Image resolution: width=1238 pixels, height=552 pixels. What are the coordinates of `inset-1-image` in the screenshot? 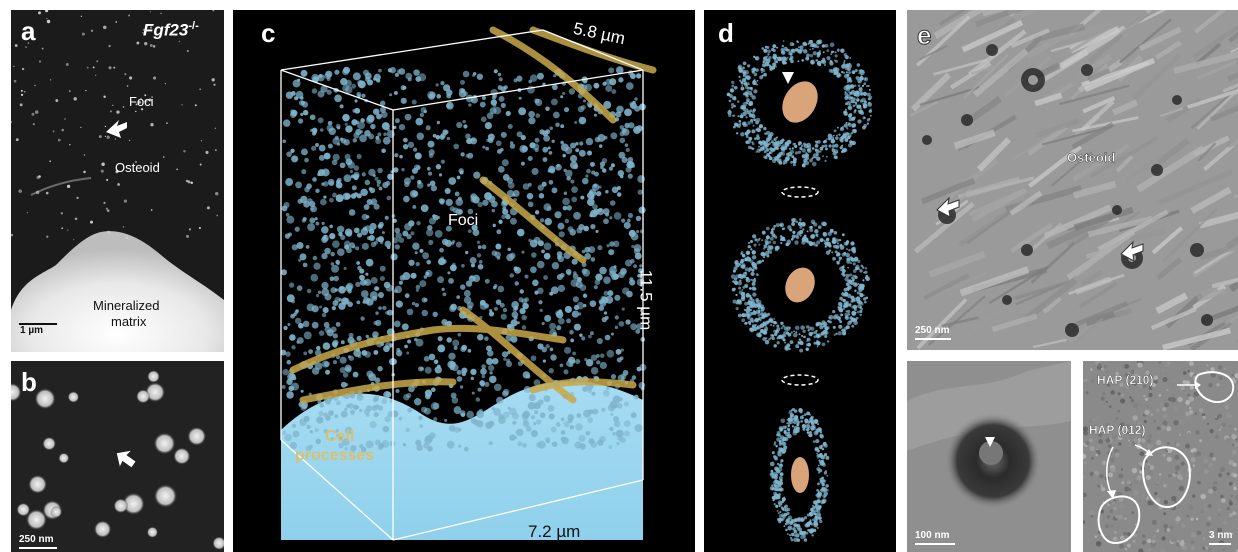 It's located at (989, 456).